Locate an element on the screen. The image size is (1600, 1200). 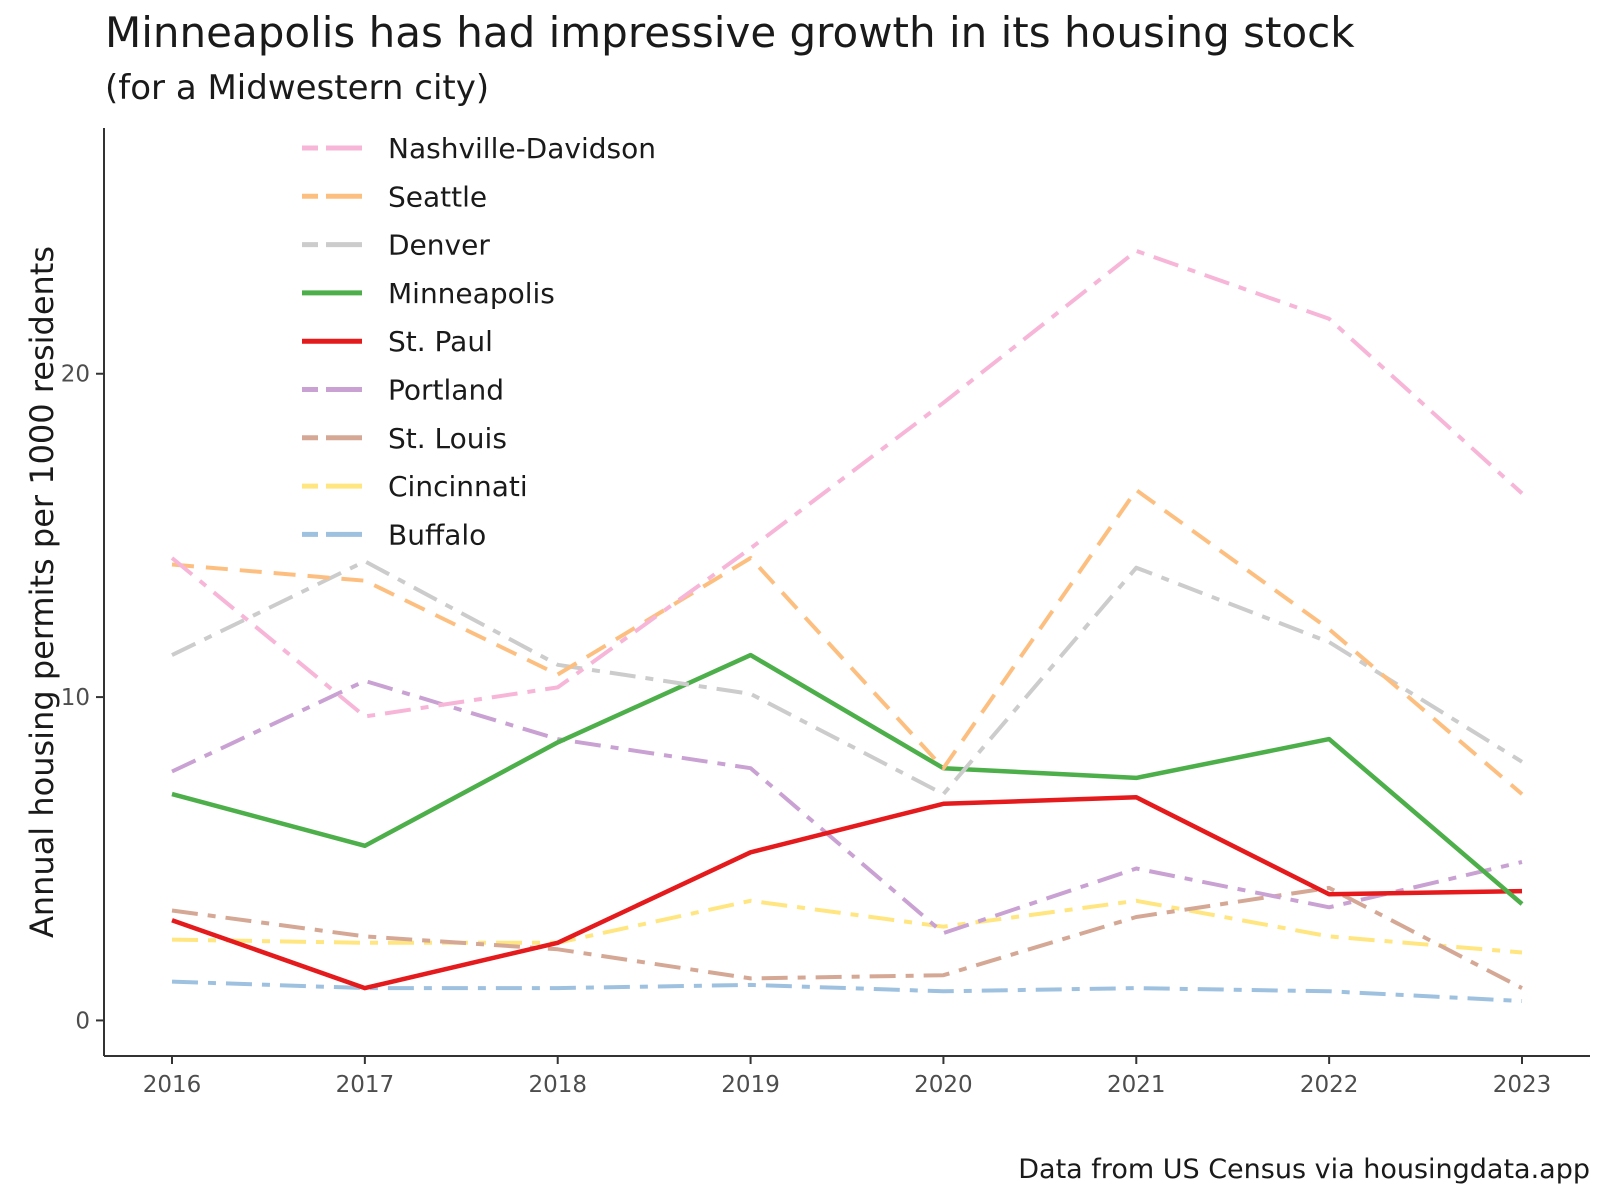
legend-label: St. Louis is located at coordinates (447, 438).